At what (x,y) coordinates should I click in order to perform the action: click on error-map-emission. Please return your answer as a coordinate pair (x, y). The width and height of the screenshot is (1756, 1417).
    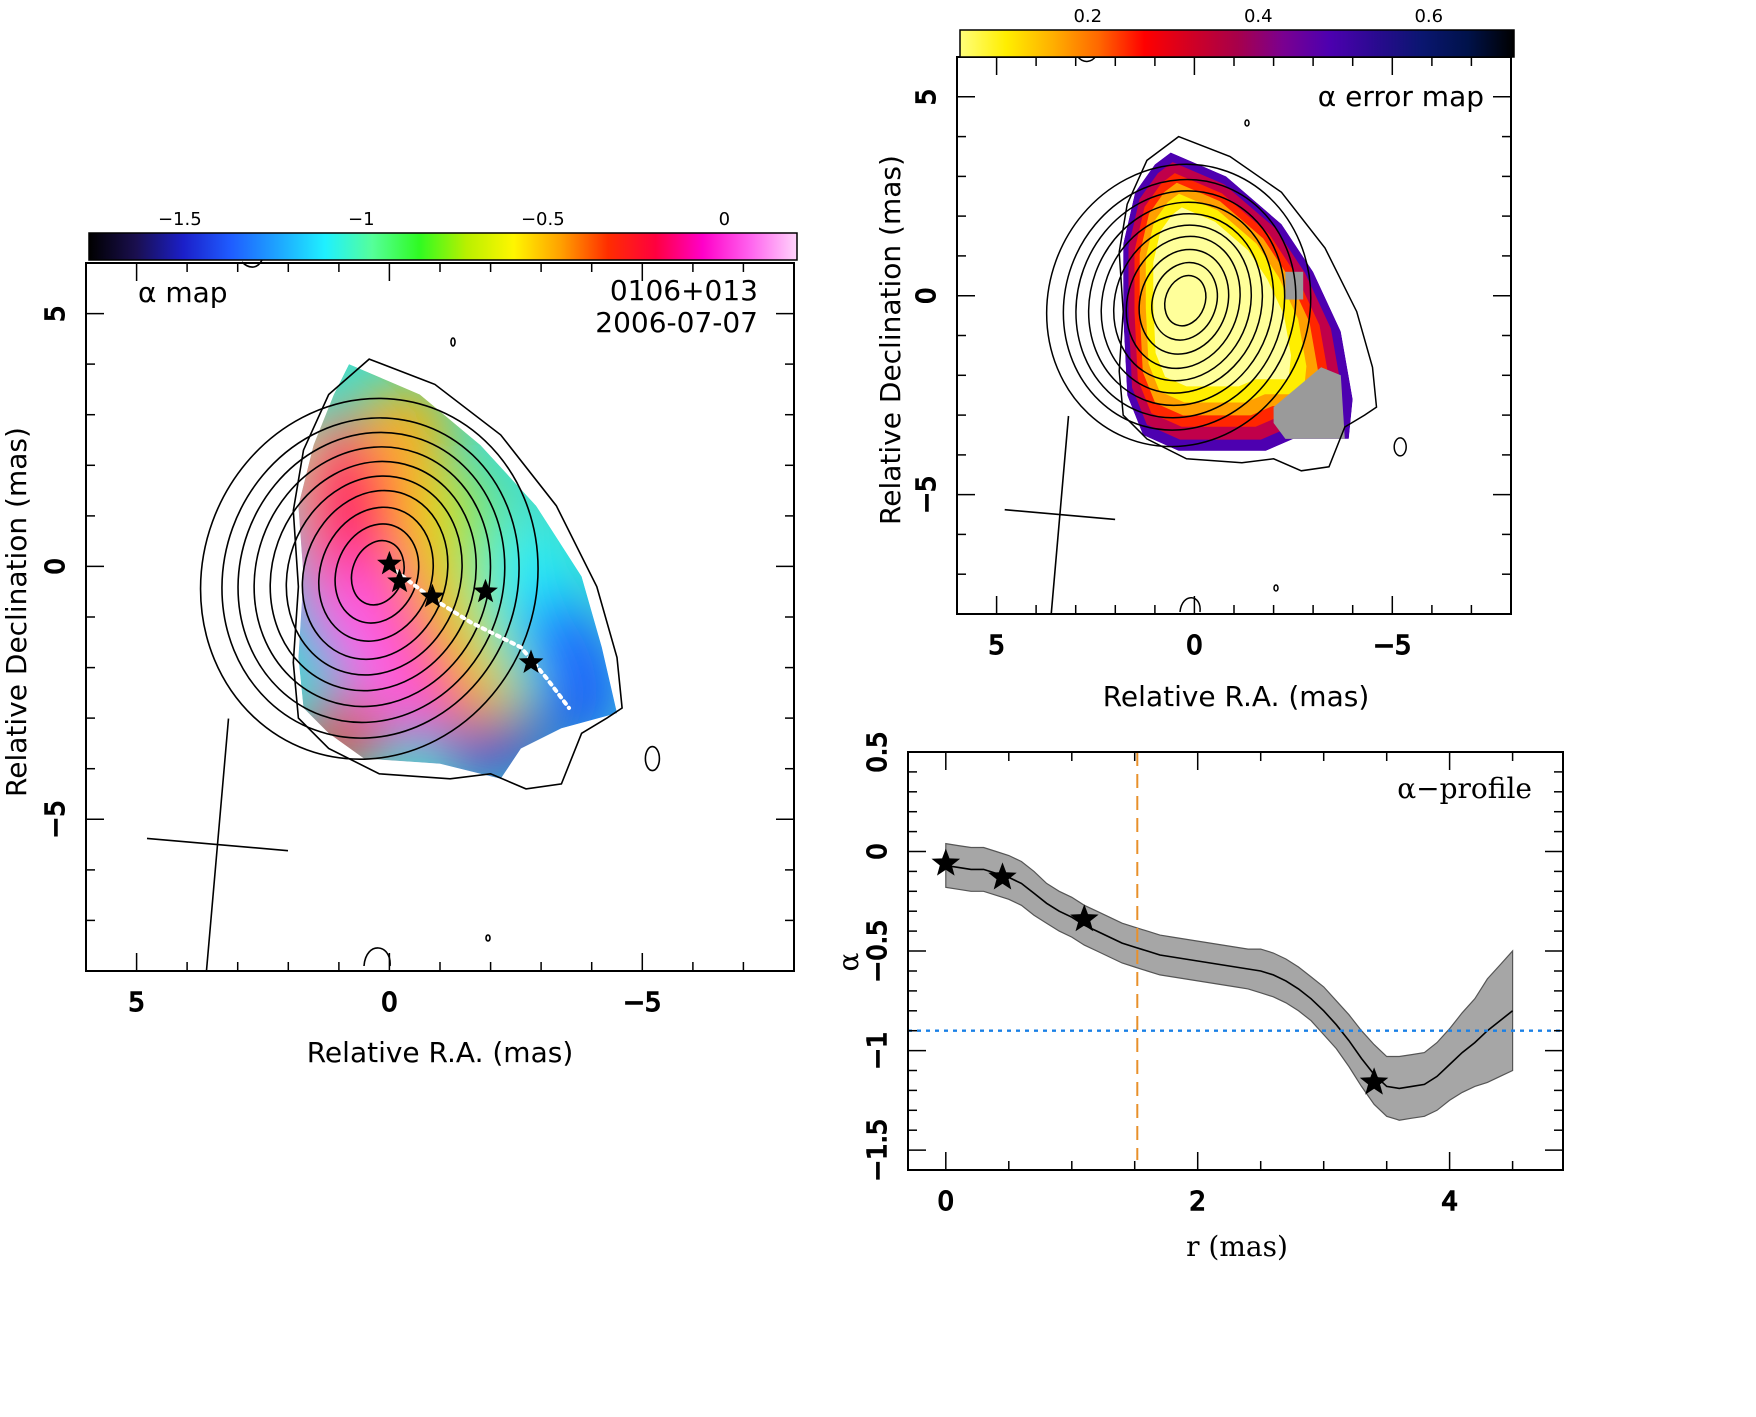
    Looking at the image, I should click on (1238, 301).